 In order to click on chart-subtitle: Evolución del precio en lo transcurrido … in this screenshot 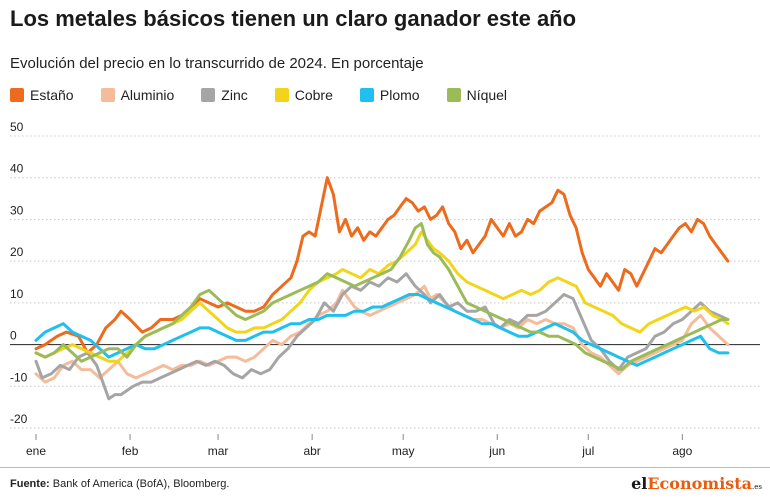, I will do `click(217, 63)`.